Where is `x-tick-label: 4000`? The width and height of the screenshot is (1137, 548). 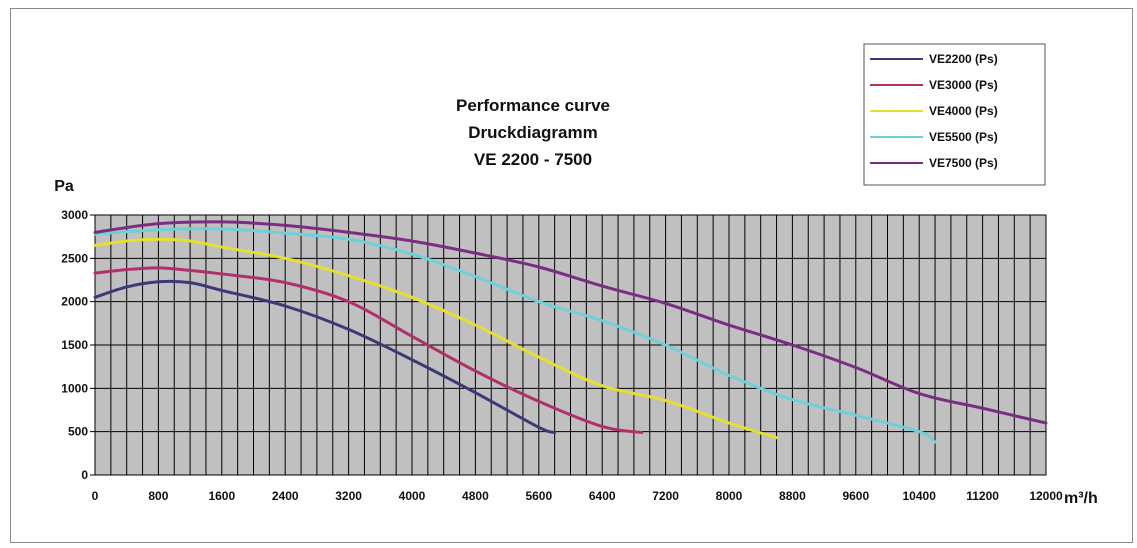 x-tick-label: 4000 is located at coordinates (412, 496).